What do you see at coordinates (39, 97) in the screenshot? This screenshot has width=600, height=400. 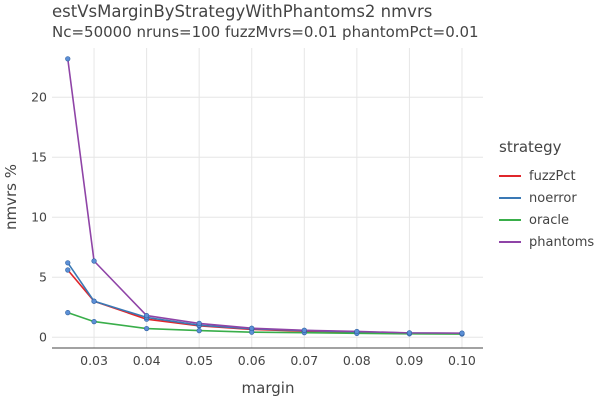 I see `y-tick-label: 20` at bounding box center [39, 97].